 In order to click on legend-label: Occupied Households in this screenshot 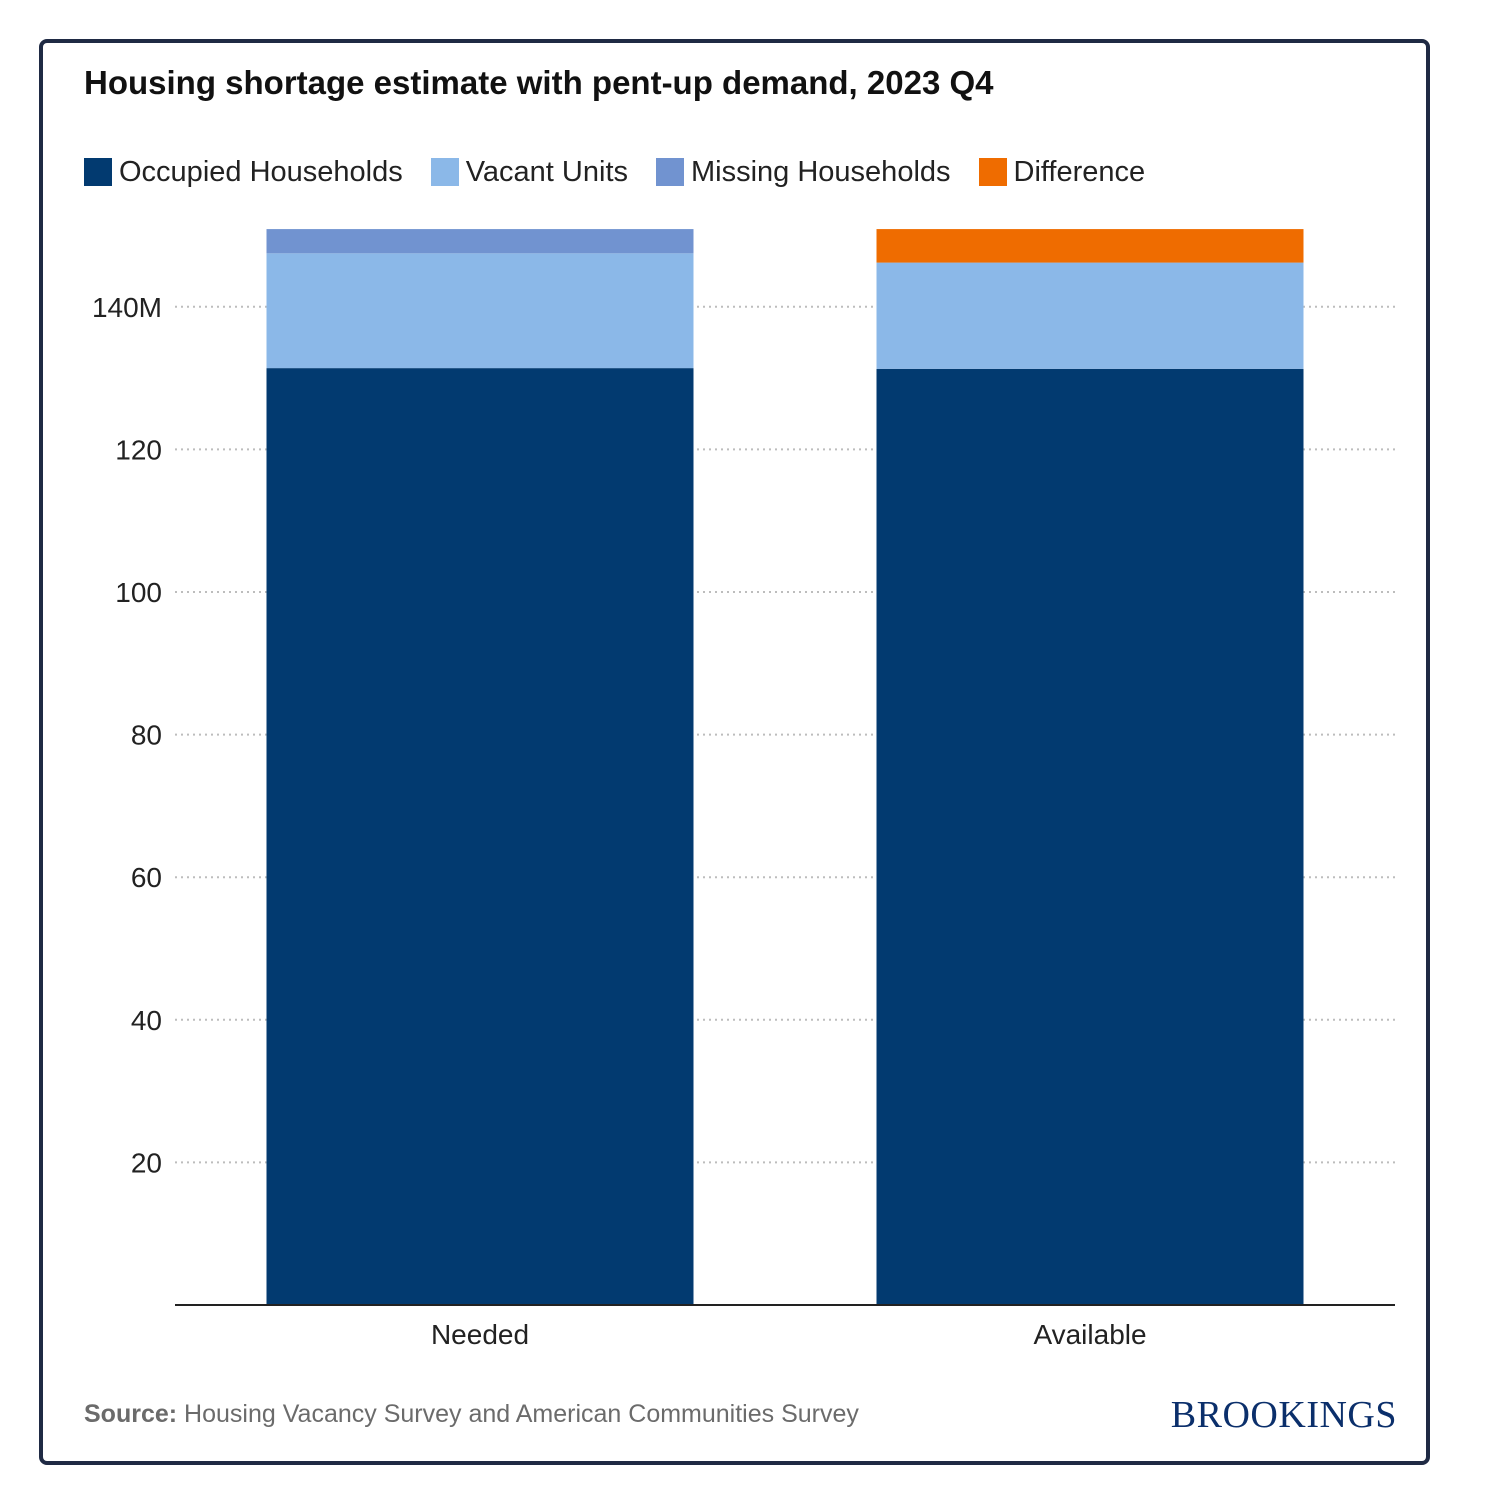, I will do `click(261, 171)`.